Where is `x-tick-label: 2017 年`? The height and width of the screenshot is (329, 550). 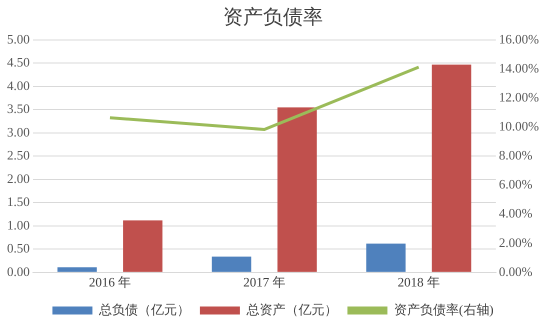
x-tick-label: 2017 年 is located at coordinates (264, 282).